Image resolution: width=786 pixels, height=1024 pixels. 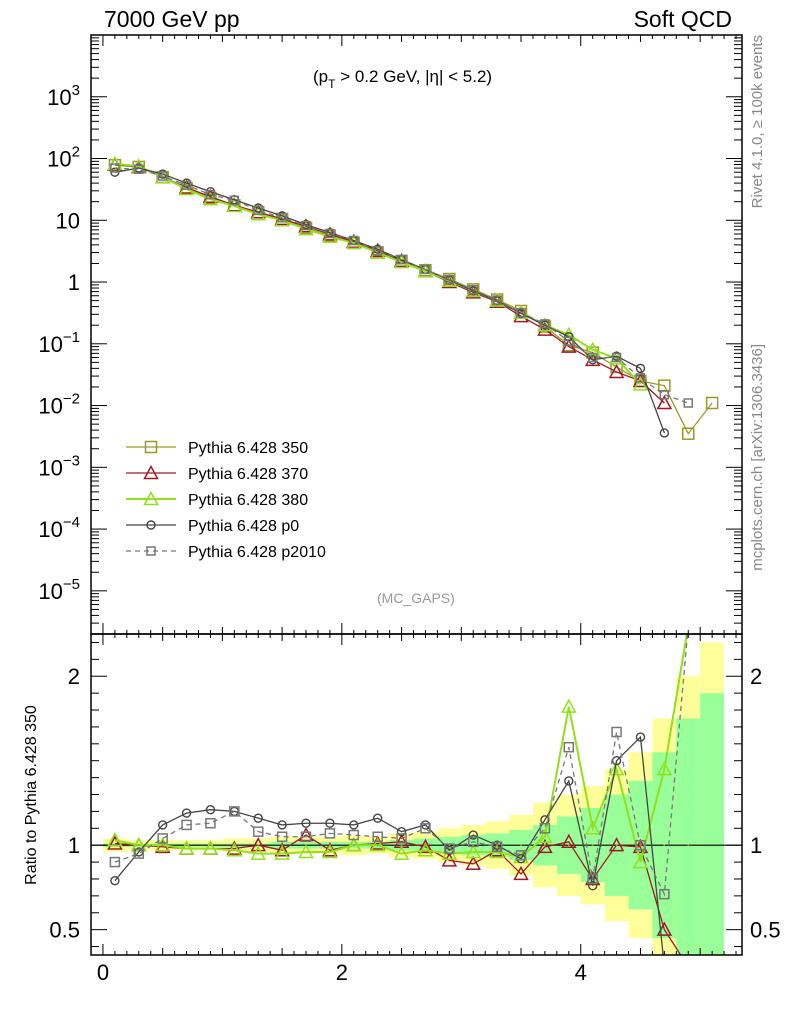 I want to click on legend-marker-pythia-6-428-p2010, so click(x=151, y=551).